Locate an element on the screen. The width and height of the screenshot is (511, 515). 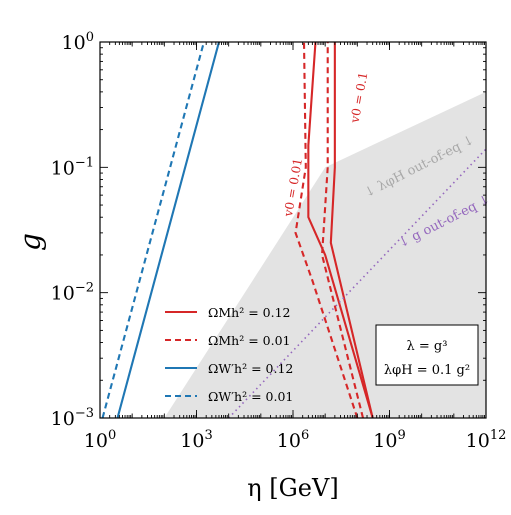
x-tick-label: 103 is located at coordinates (196, 440).